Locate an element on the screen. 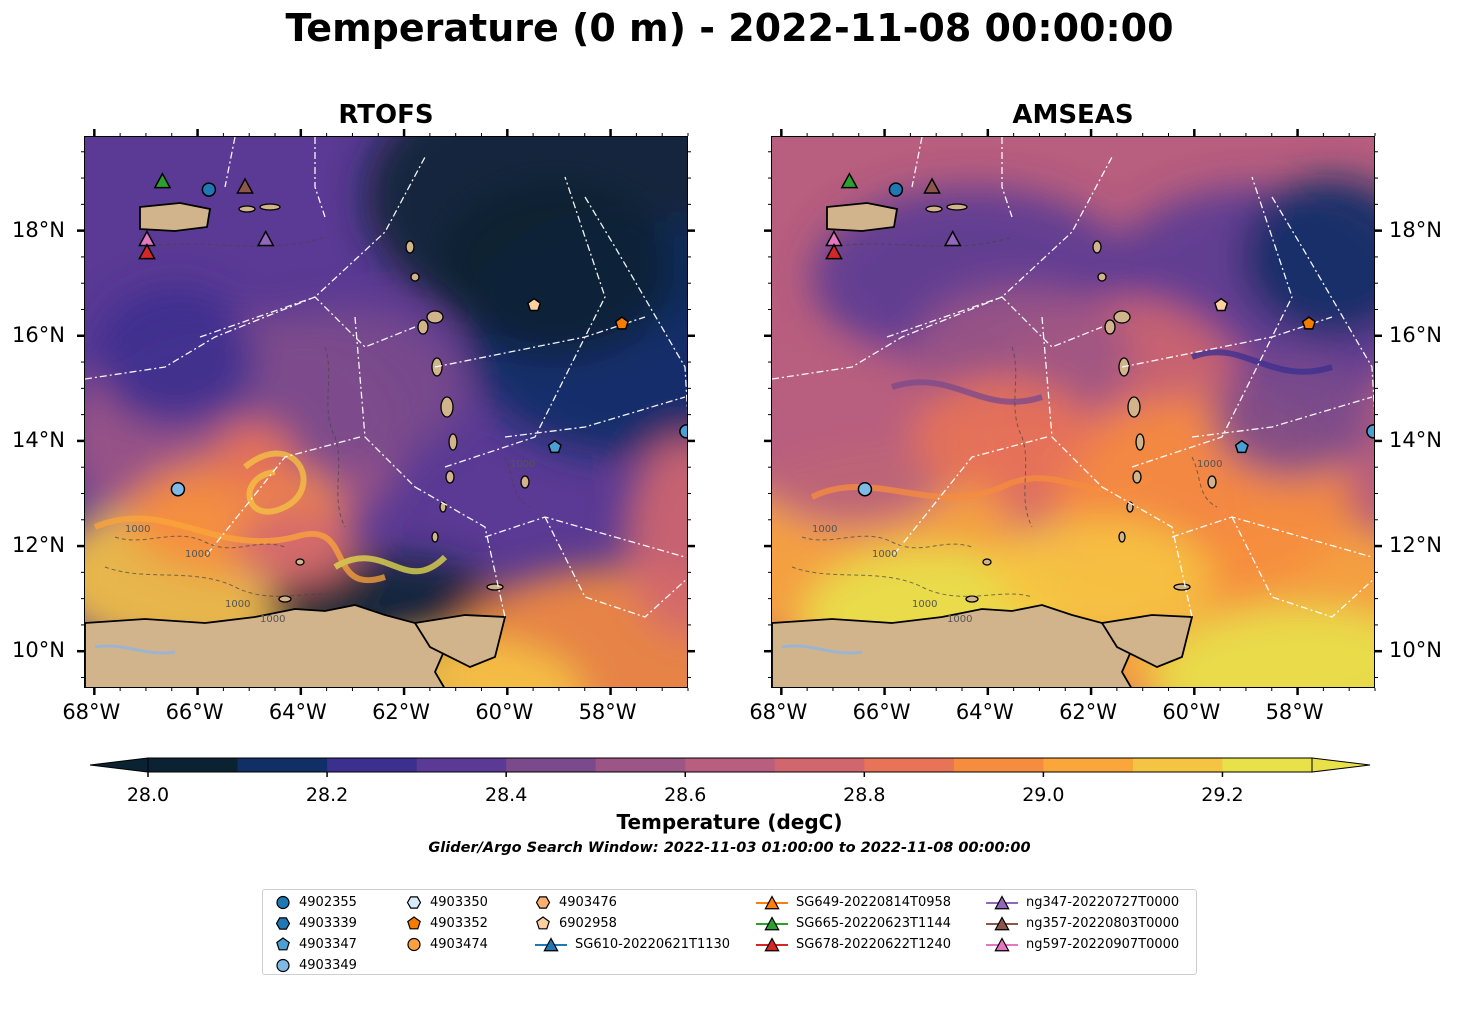 The height and width of the screenshot is (1014, 1459). legend-label: SG610-20220621T1130 is located at coordinates (653, 944).